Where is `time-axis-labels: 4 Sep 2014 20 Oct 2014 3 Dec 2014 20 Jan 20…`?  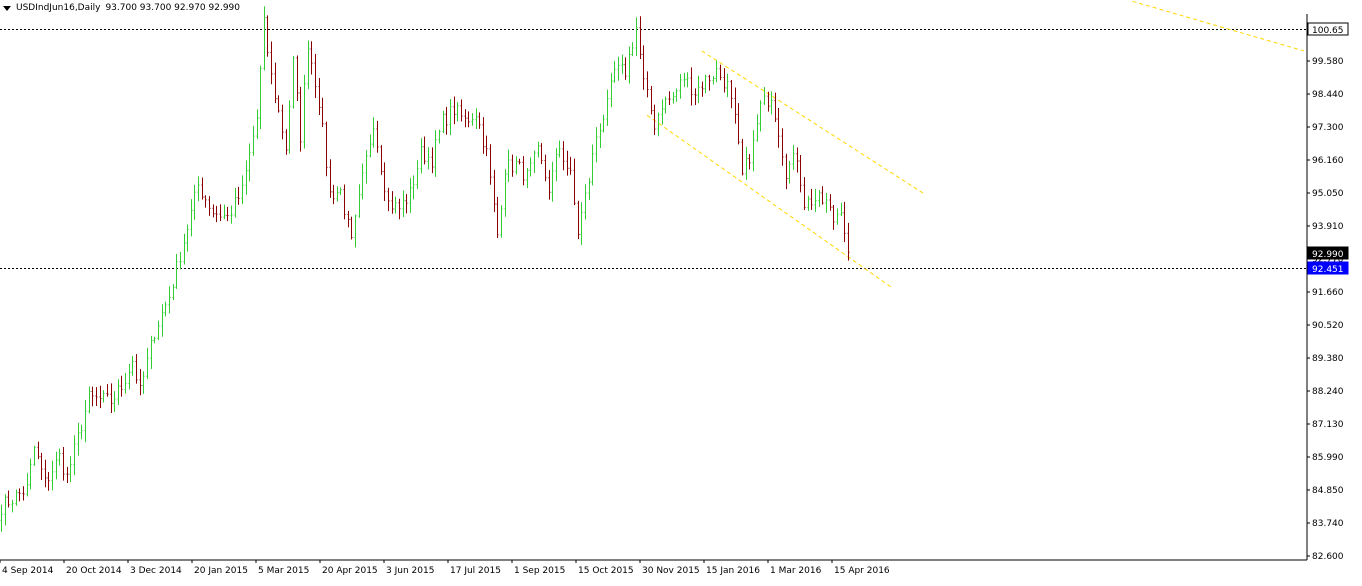 time-axis-labels: 4 Sep 2014 20 Oct 2014 3 Dec 2014 20 Jan 20… is located at coordinates (445, 568).